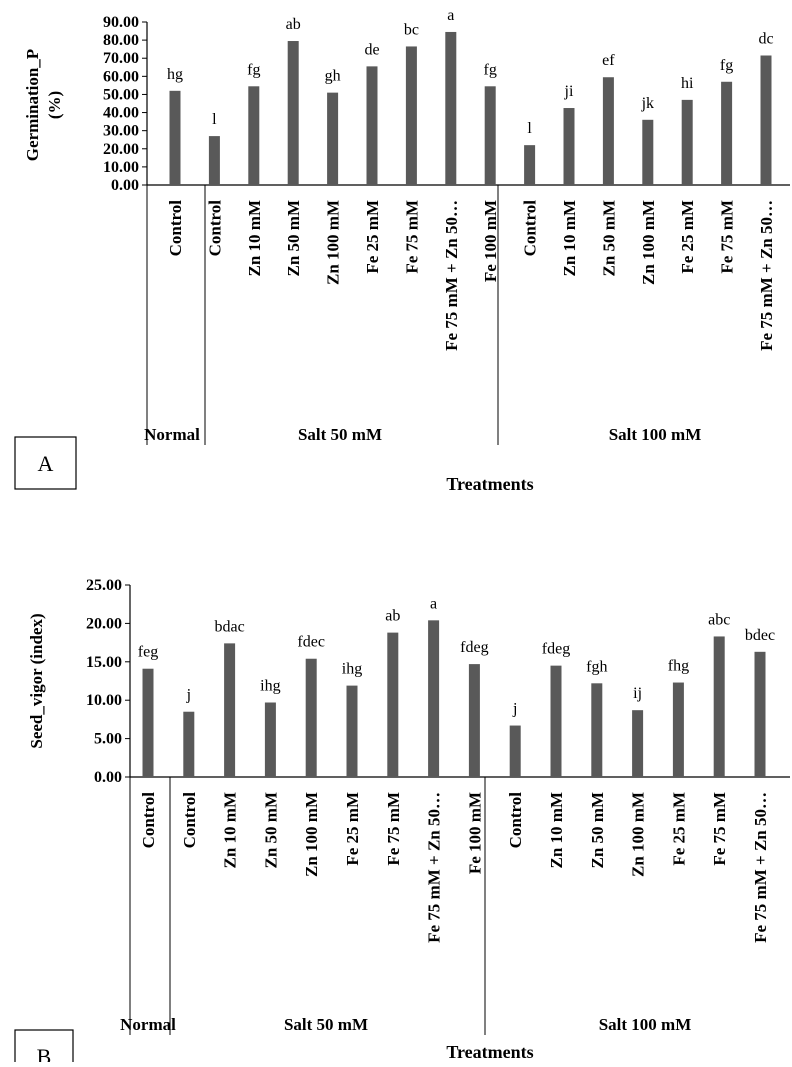 The image size is (792, 1067). Describe the element at coordinates (54, 105) in the screenshot. I see `y-axis-label: (%)` at that location.